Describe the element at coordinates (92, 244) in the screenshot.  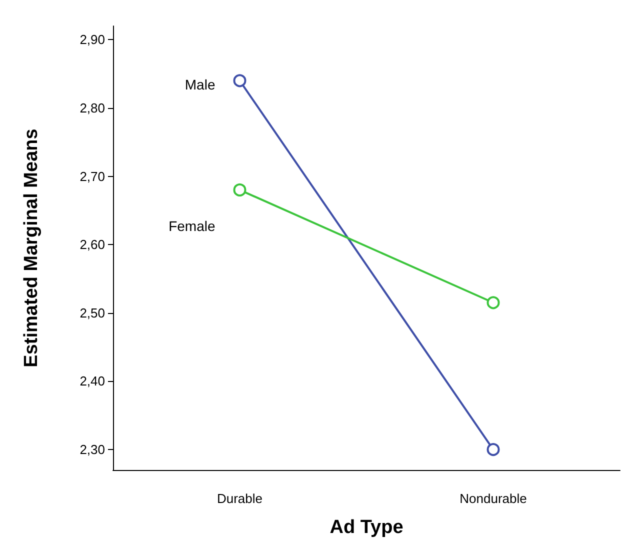
I see `y-tick-label: 2,60` at that location.